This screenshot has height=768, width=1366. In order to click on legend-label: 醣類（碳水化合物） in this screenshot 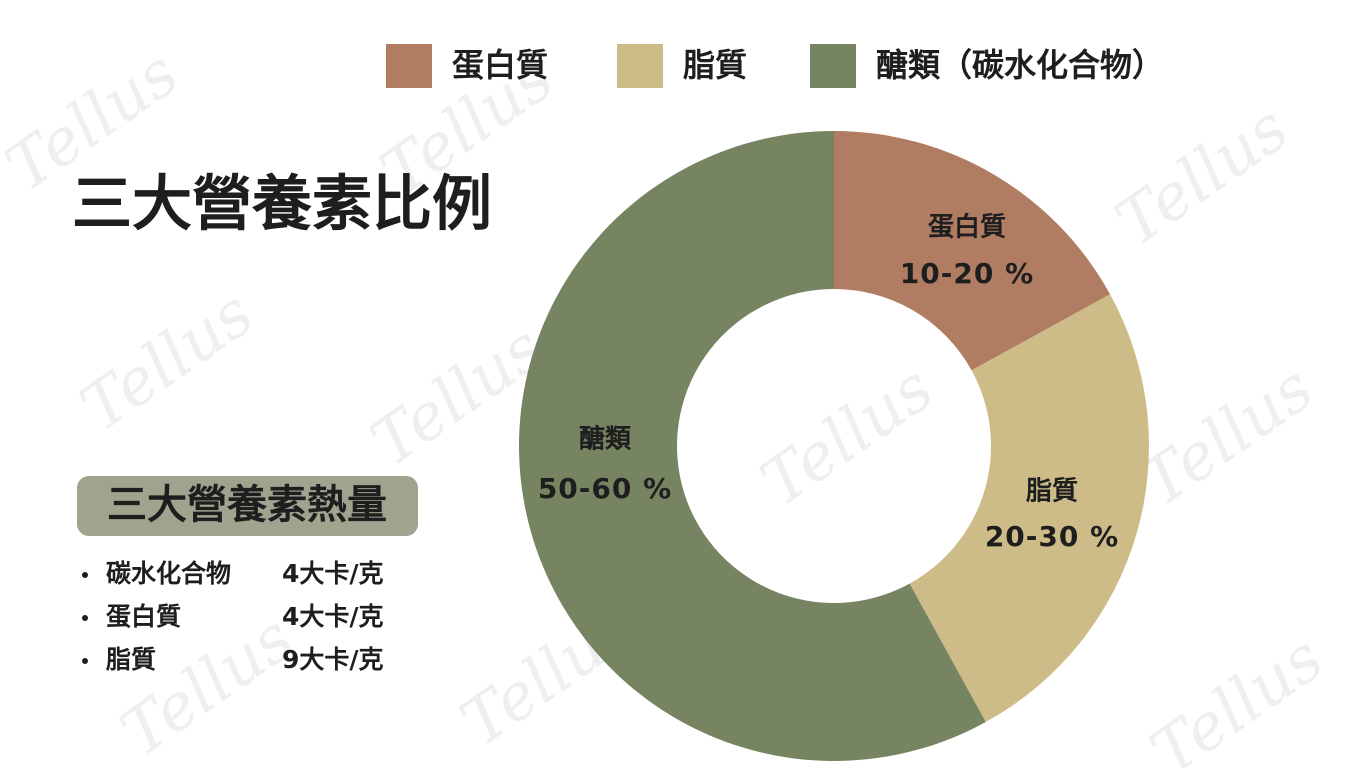, I will do `click(1020, 65)`.